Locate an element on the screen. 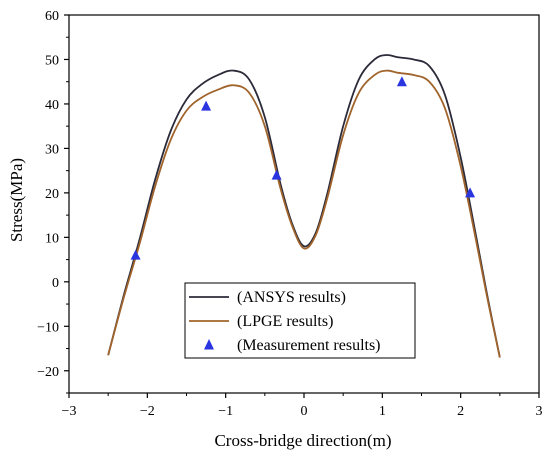 The width and height of the screenshot is (550, 461). y-tick-label: 60 is located at coordinates (52, 16).